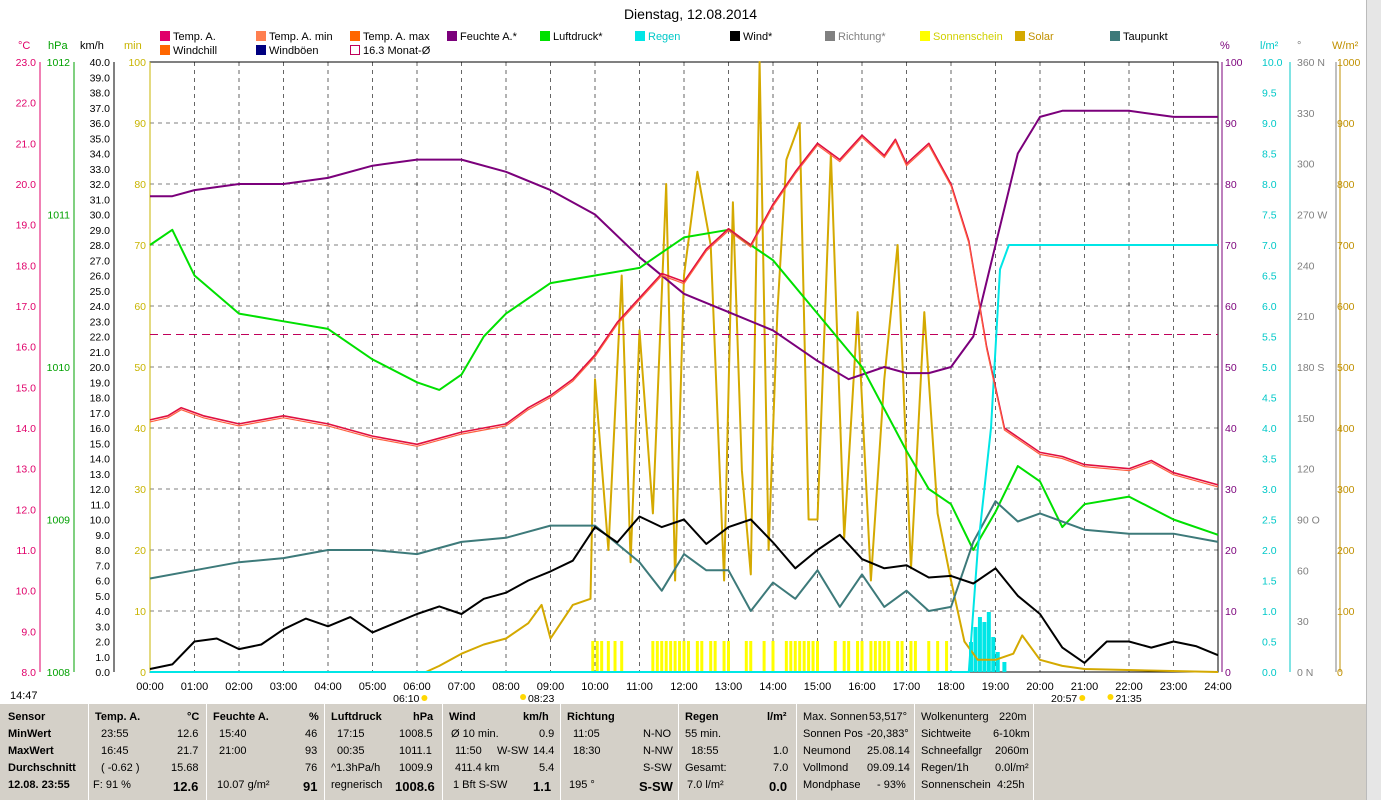 This screenshot has height=800, width=1381. What do you see at coordinates (30, 734) in the screenshot?
I see `min-row-label: MinWert` at bounding box center [30, 734].